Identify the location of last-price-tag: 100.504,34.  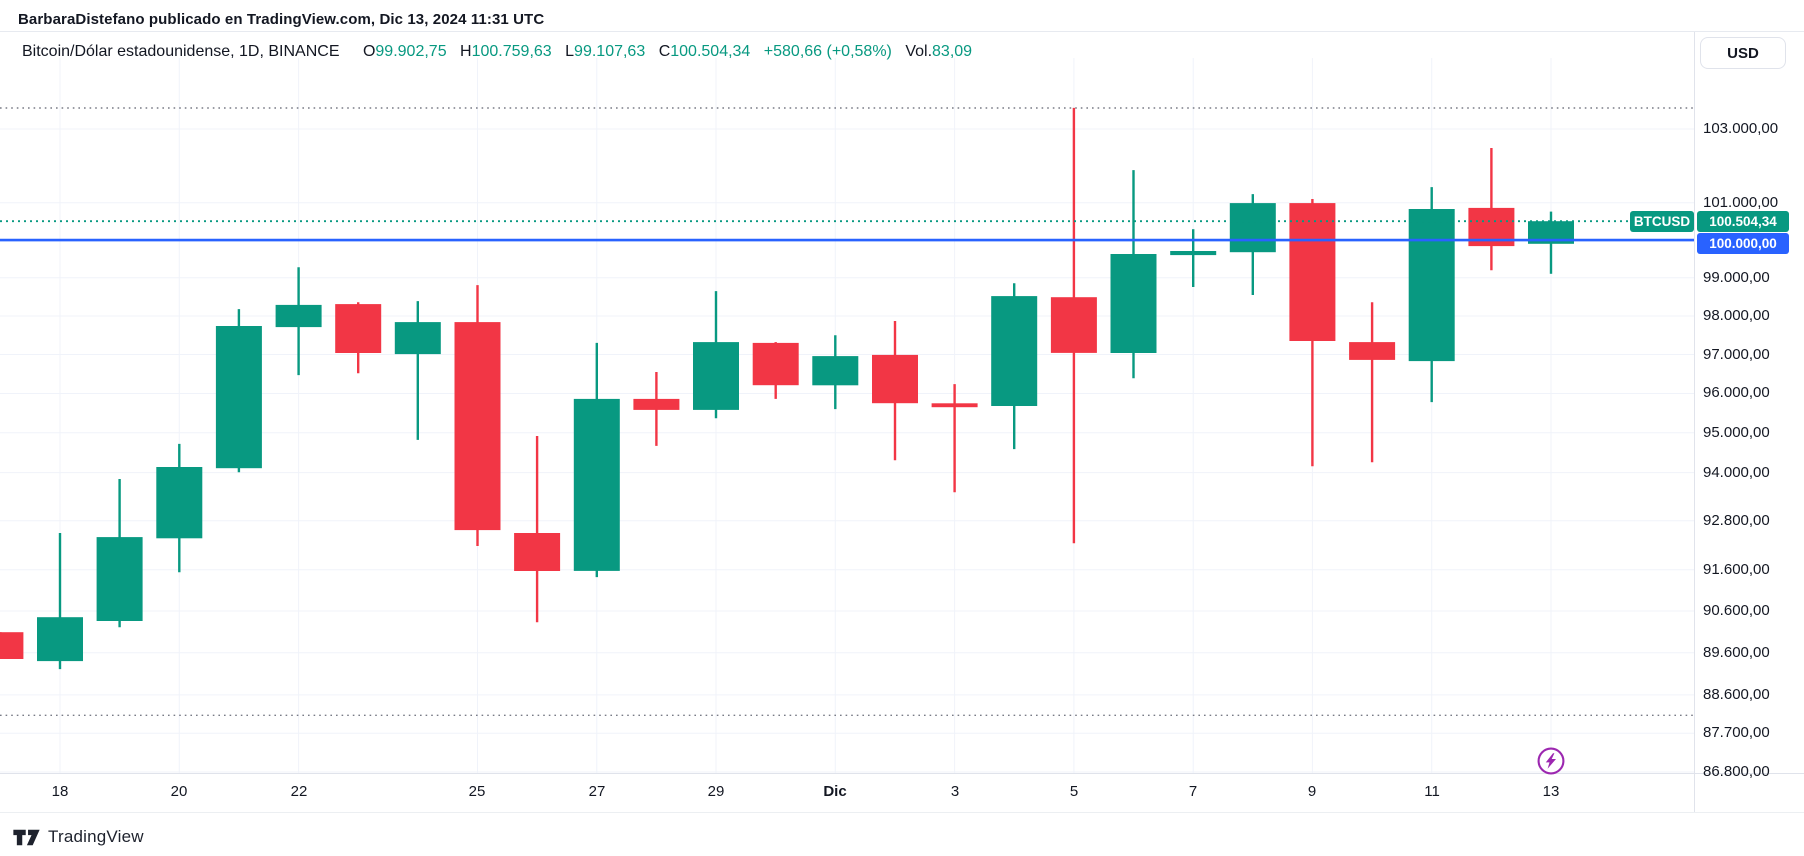
(1743, 221).